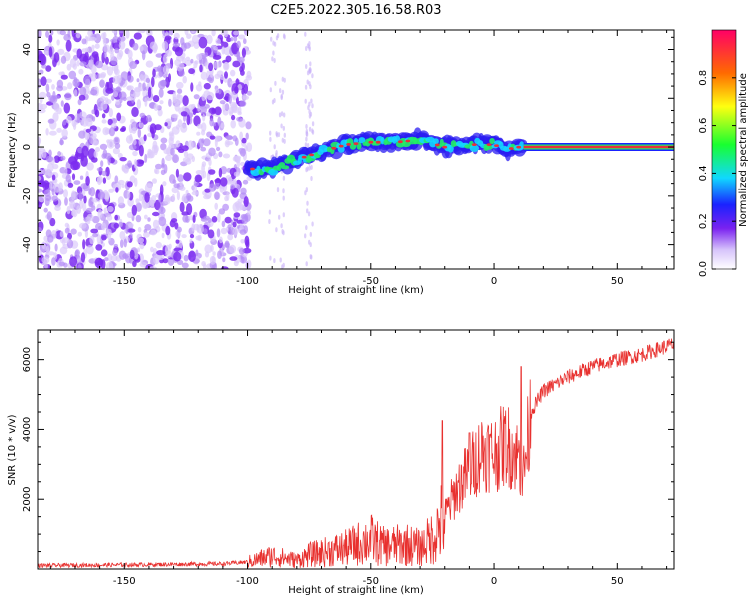  What do you see at coordinates (494, 581) in the screenshot?
I see `snr-x-tick-label: 0` at bounding box center [494, 581].